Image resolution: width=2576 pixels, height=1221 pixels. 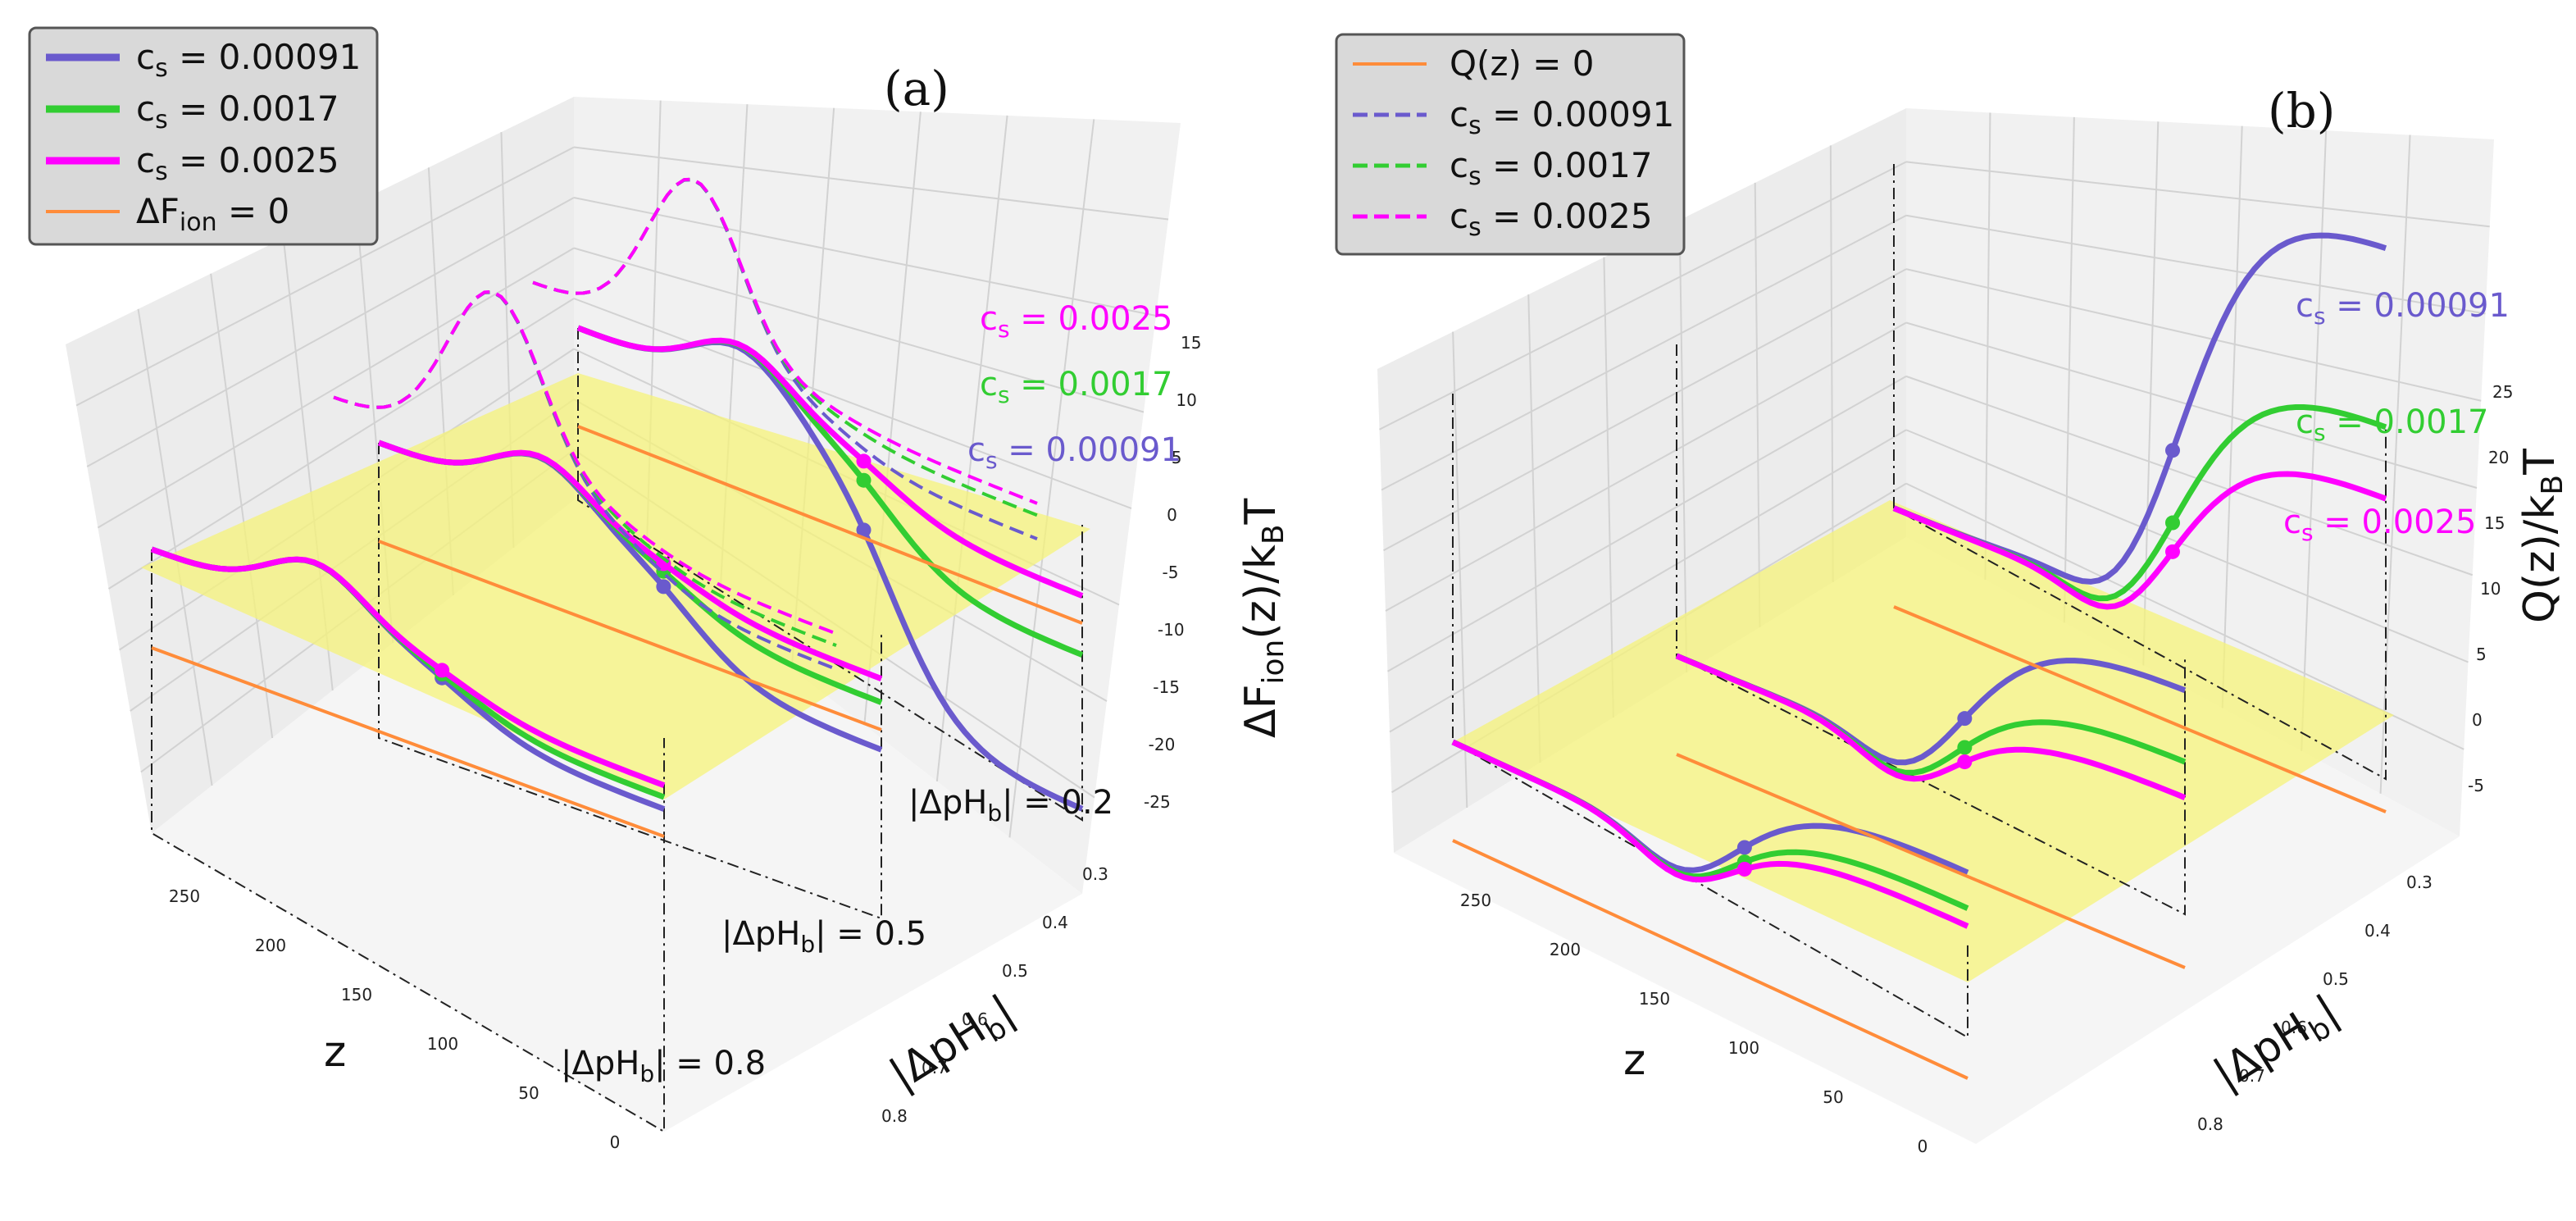 I want to click on annot-b-2: cs = 0.0017, so click(x=2393, y=424).